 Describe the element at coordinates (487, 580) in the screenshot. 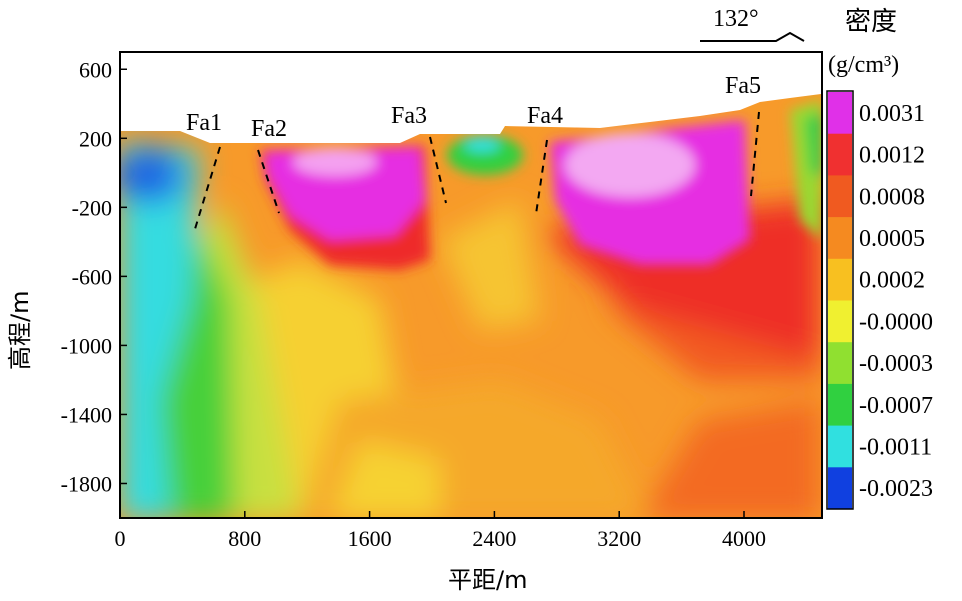

I see `x-axis-label: 平距/m` at that location.